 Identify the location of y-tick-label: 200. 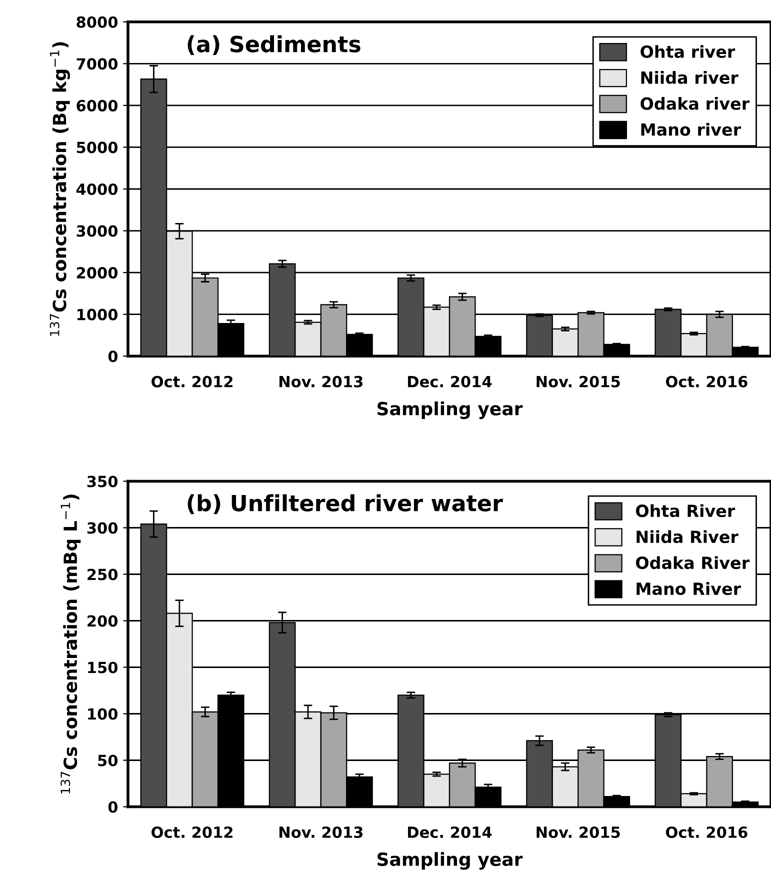
(103, 621).